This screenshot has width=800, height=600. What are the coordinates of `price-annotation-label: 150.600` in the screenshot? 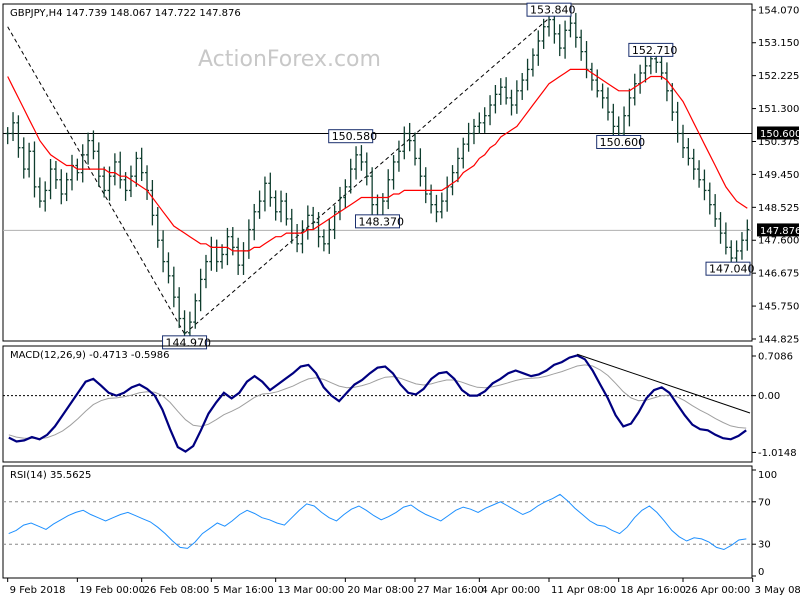 It's located at (623, 142).